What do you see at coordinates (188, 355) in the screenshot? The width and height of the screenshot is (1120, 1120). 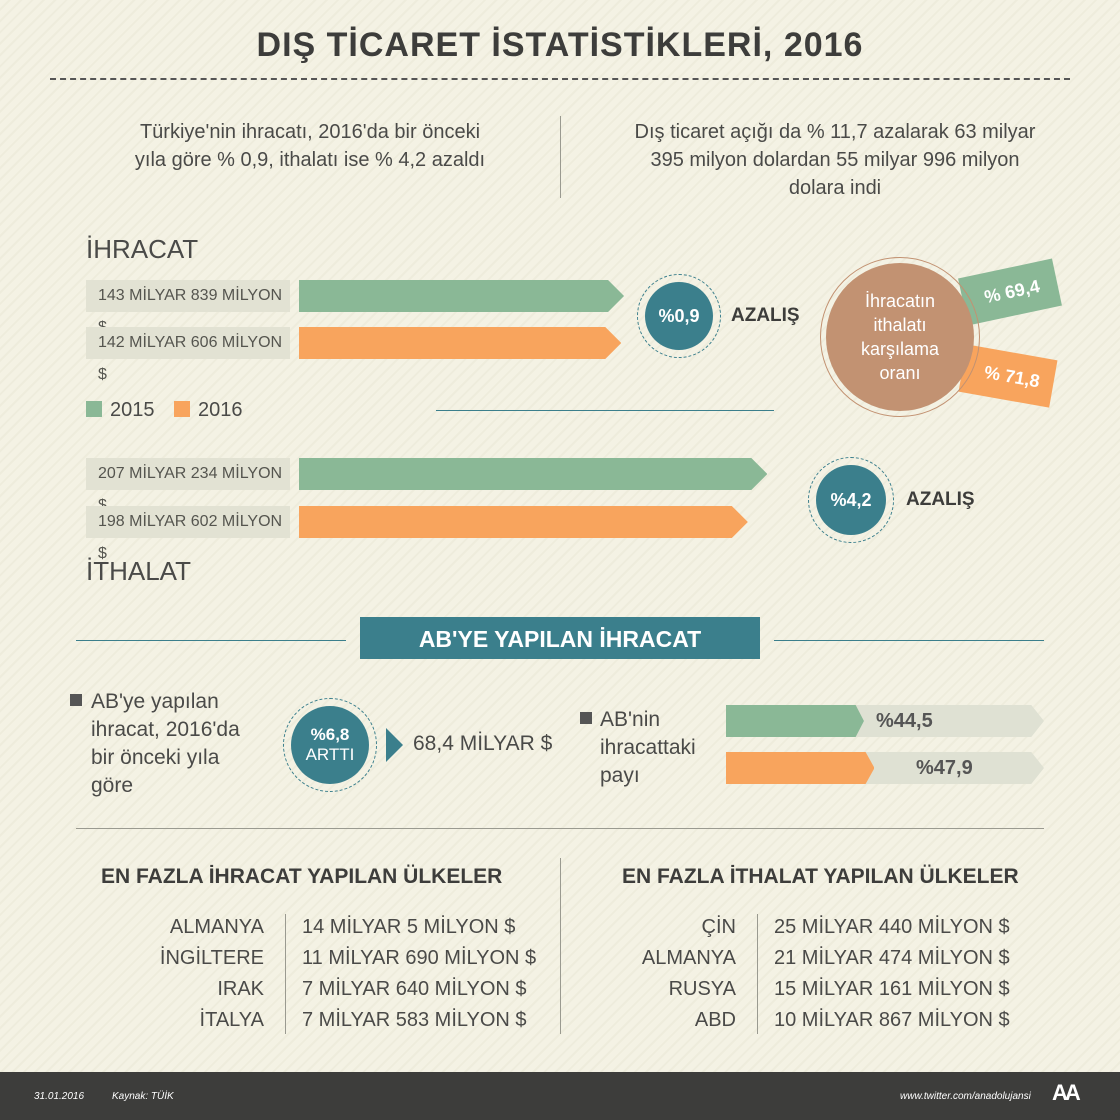 I see `export-2016-label: 142 MİLYAR 606 MİLYON $` at bounding box center [188, 355].